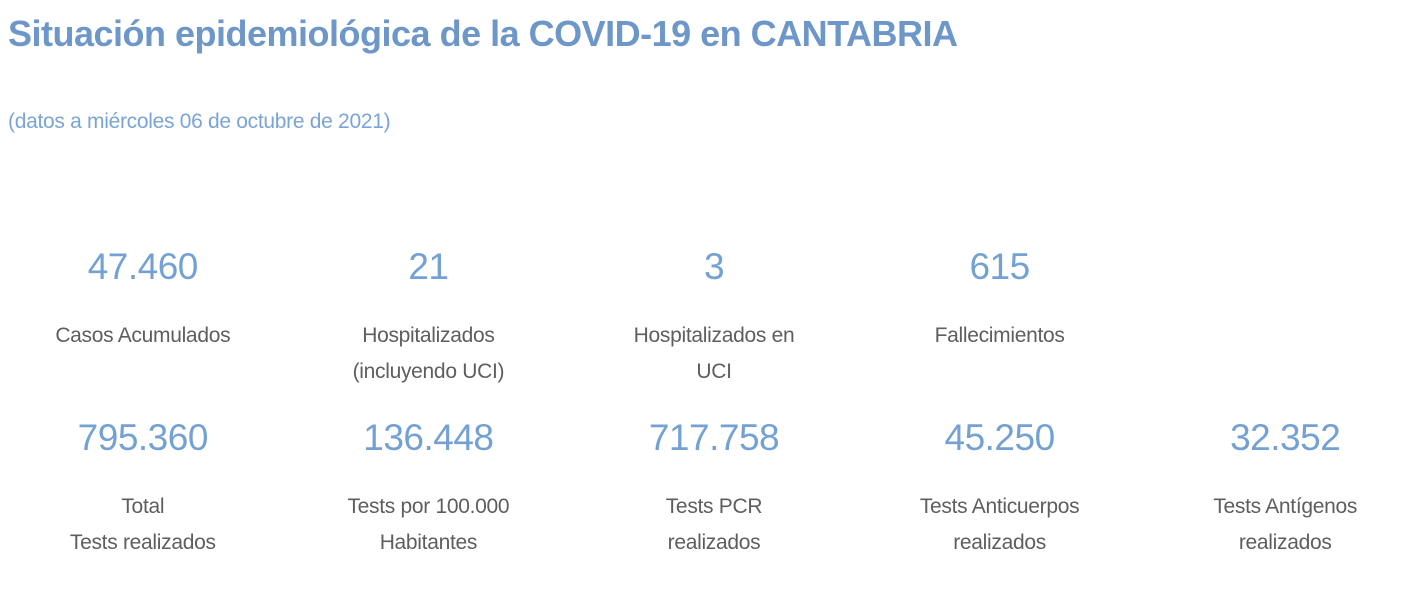 The width and height of the screenshot is (1428, 604). What do you see at coordinates (1285, 437) in the screenshot?
I see `kpi-value: 32.352` at bounding box center [1285, 437].